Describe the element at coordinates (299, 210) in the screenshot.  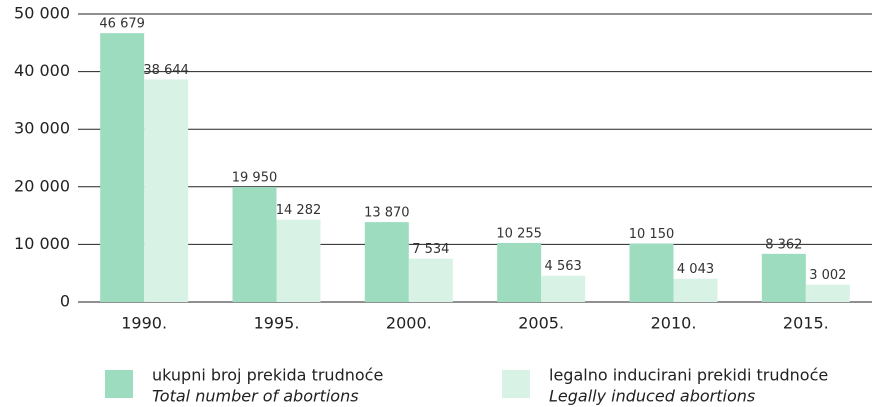
I see `value-label: 14 282` at that location.